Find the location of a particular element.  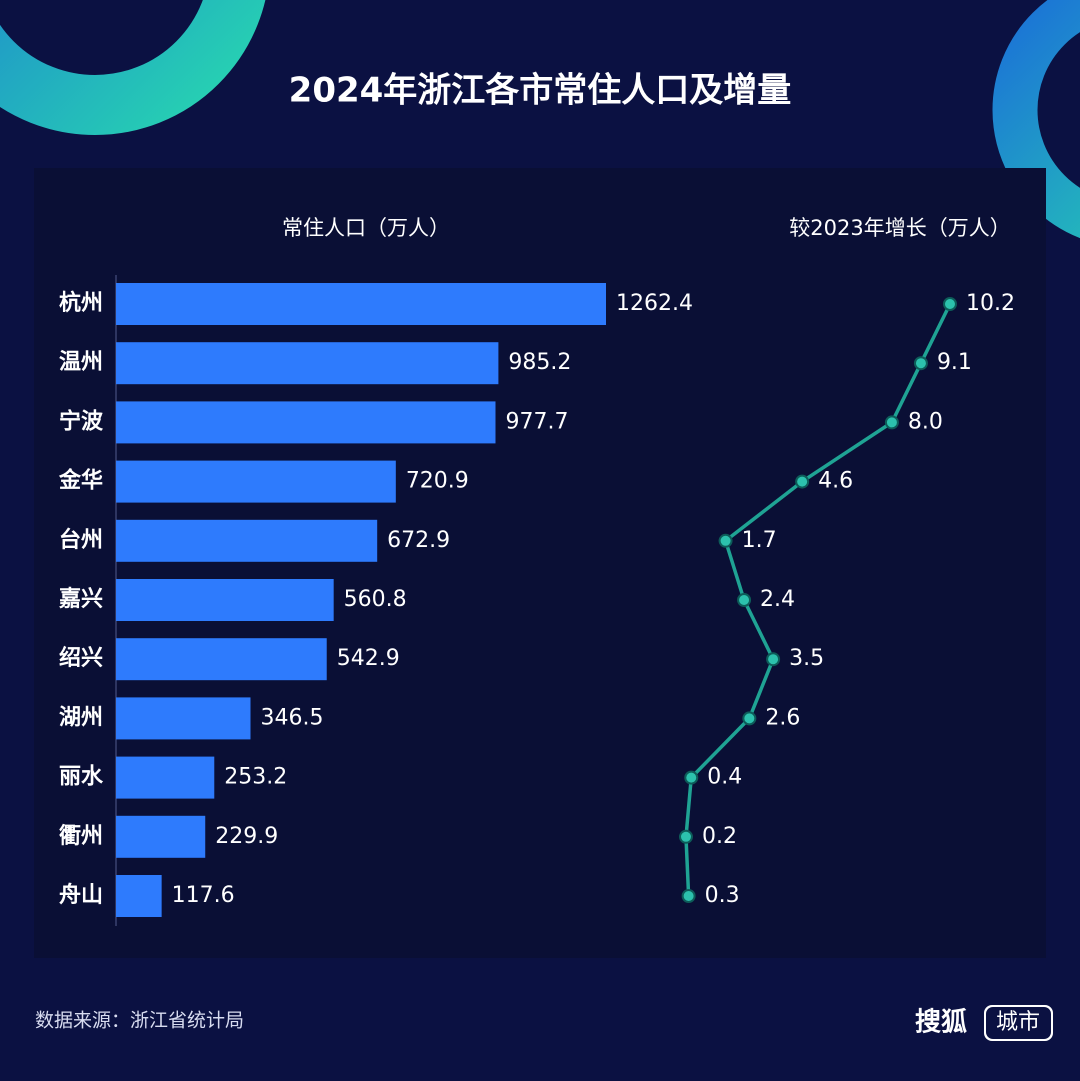

value-label: 720.9 is located at coordinates (437, 481).